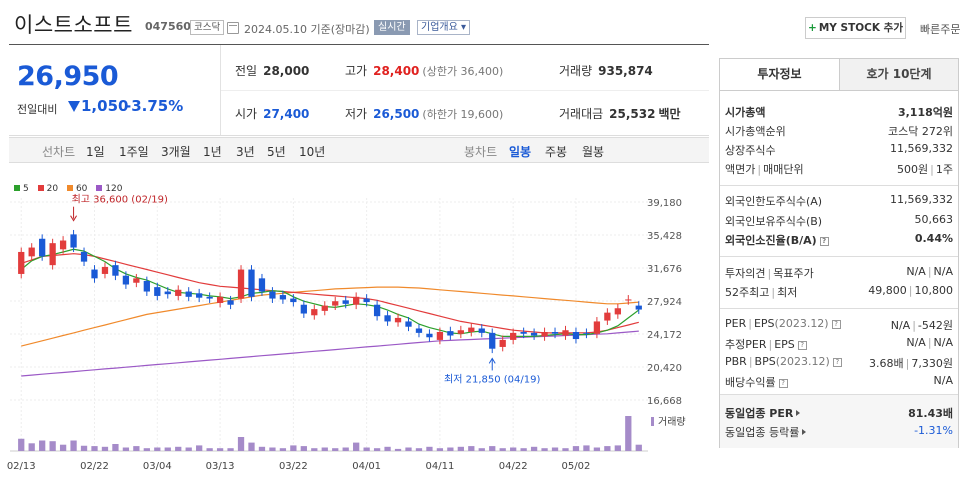  Describe the element at coordinates (593, 152) in the screenshot. I see `candle-monthly: 월봉` at that location.